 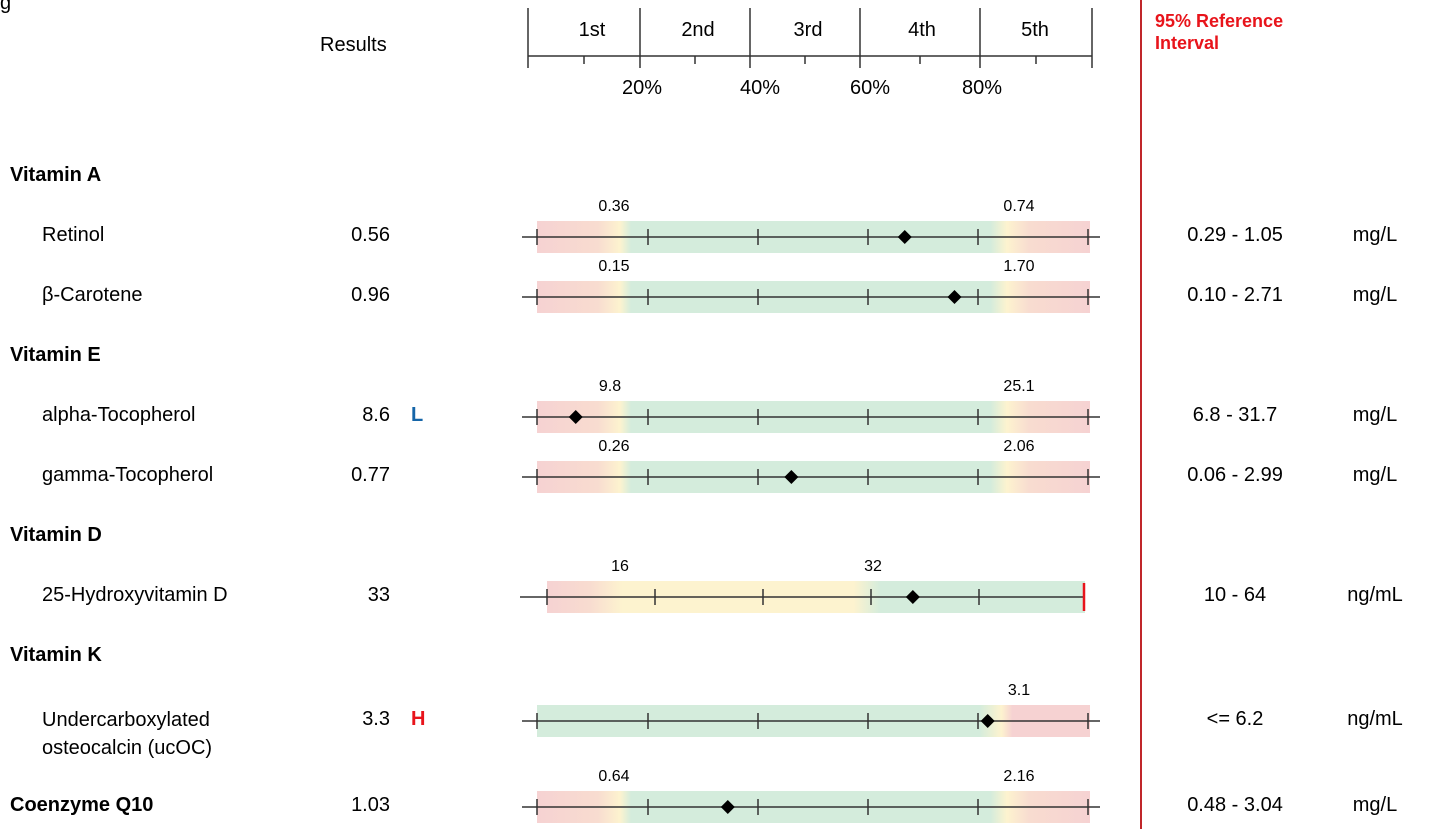 What do you see at coordinates (697, 30) in the screenshot?
I see `quintile-label-2: 2nd` at bounding box center [697, 30].